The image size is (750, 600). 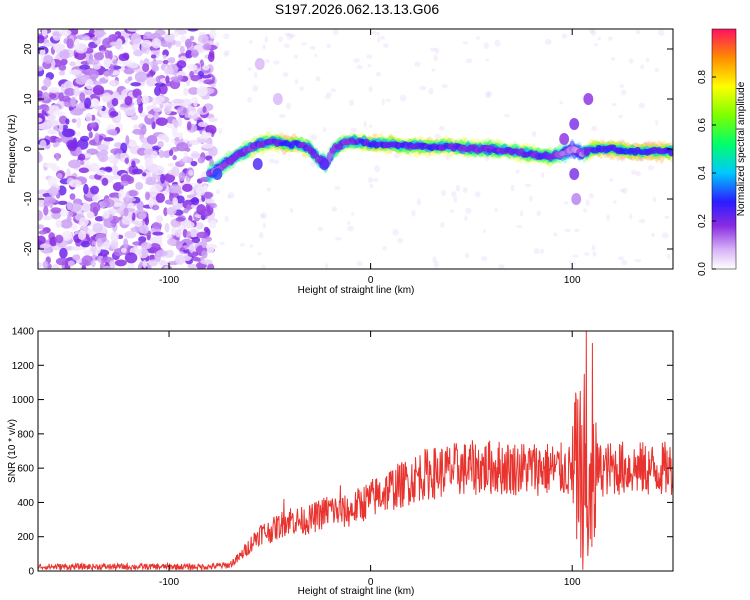 What do you see at coordinates (741, 148) in the screenshot?
I see `colorbar-label: Normalized spectral amplitude` at bounding box center [741, 148].